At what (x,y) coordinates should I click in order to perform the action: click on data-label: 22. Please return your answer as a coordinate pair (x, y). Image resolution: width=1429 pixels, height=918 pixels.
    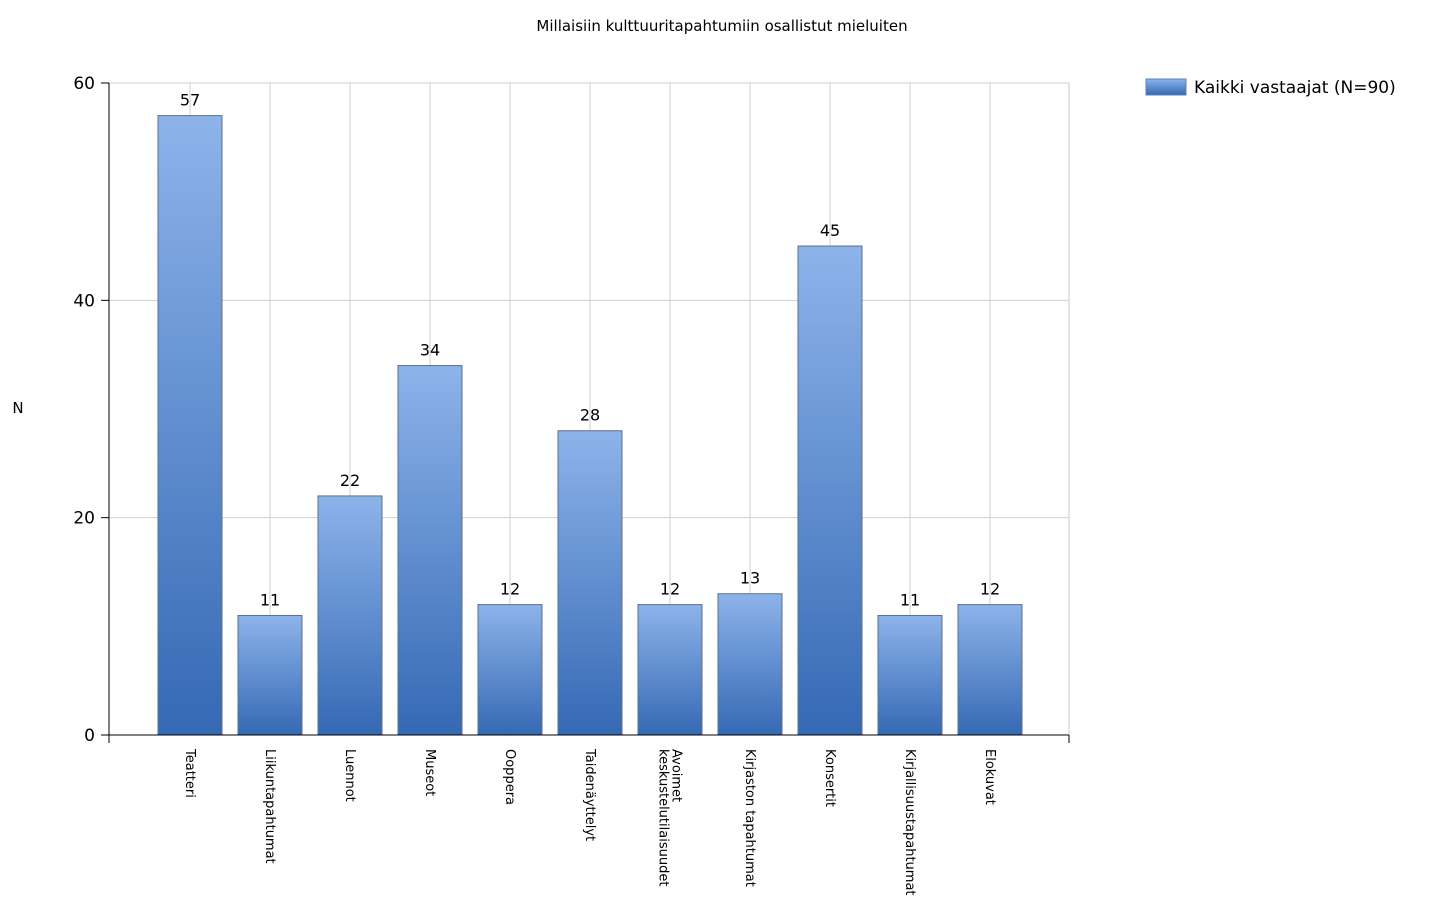
    Looking at the image, I should click on (350, 480).